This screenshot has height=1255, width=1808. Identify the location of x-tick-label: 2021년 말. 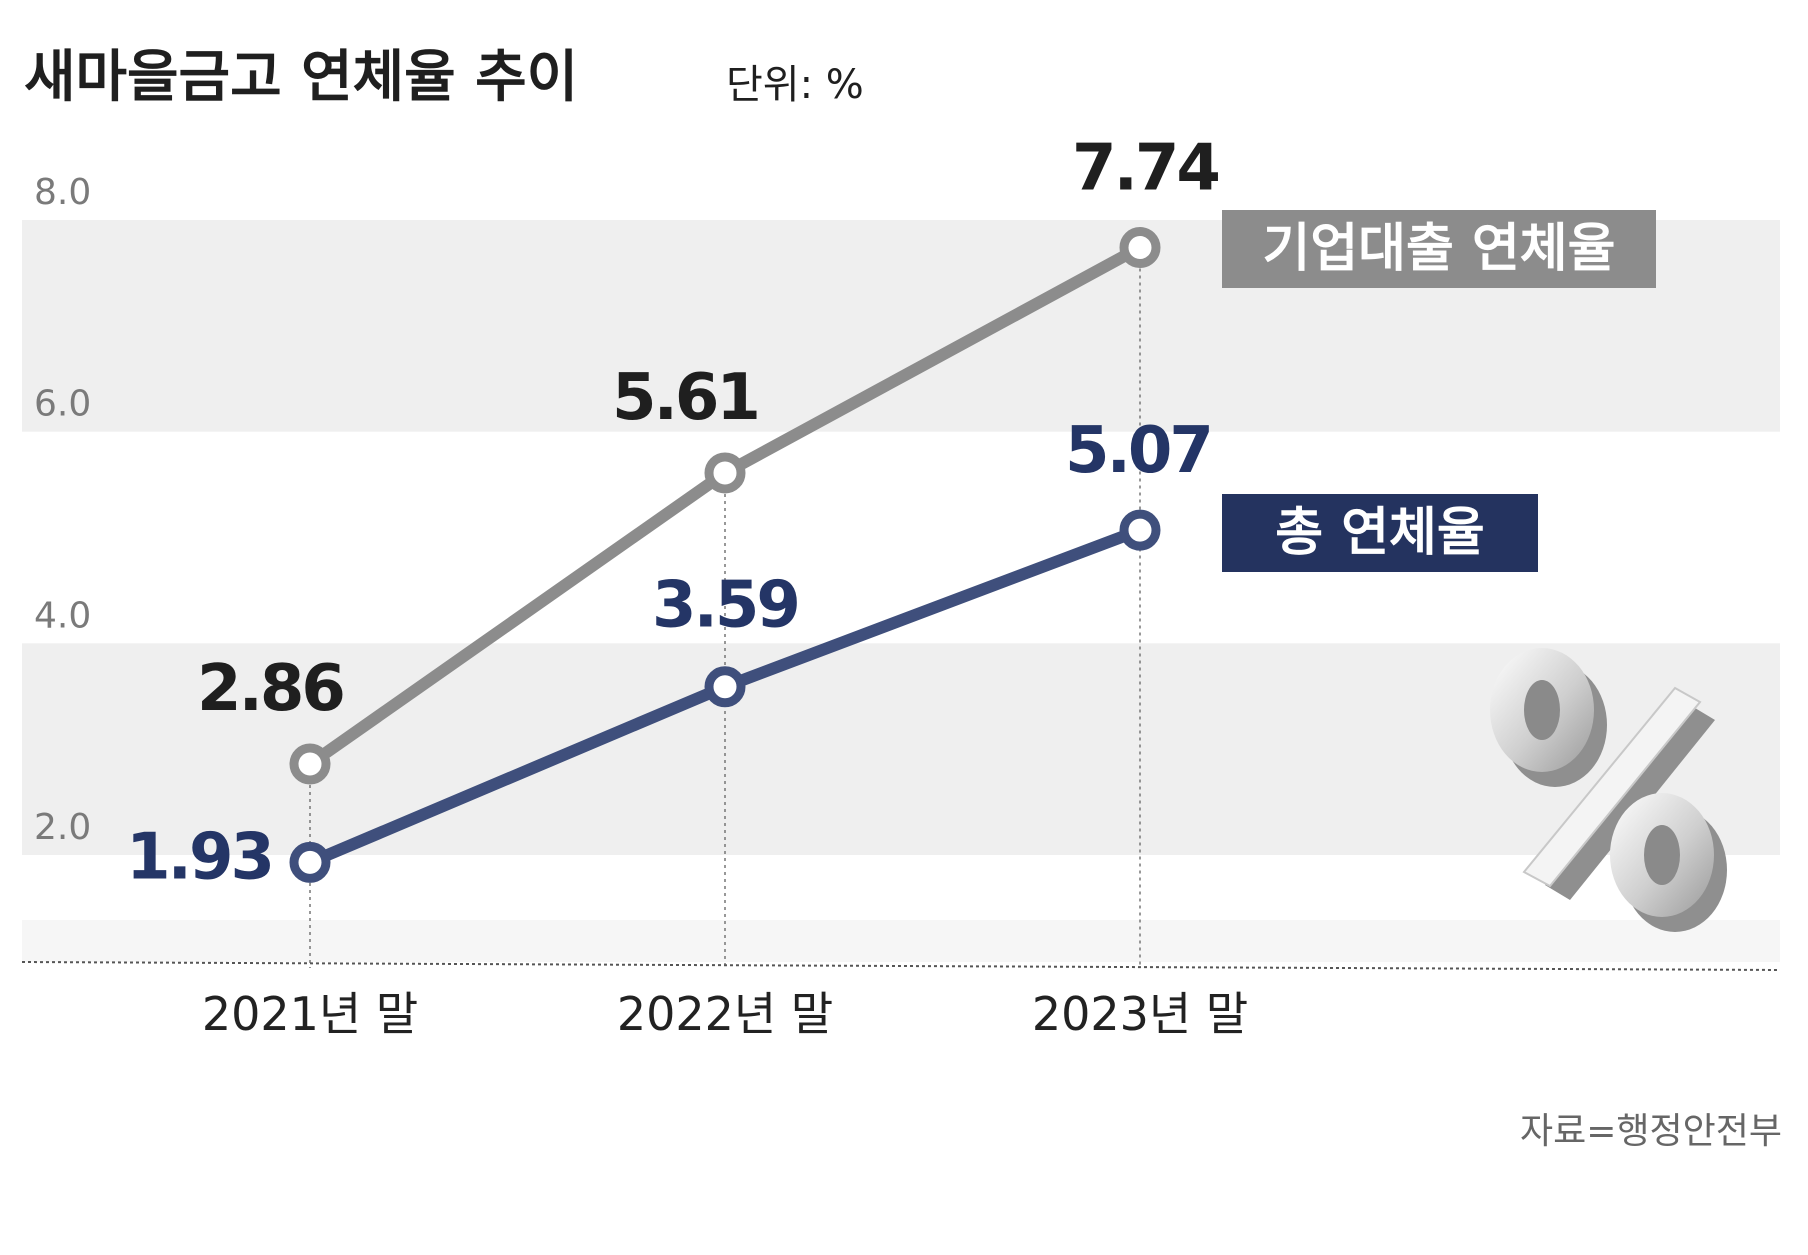
(310, 1014).